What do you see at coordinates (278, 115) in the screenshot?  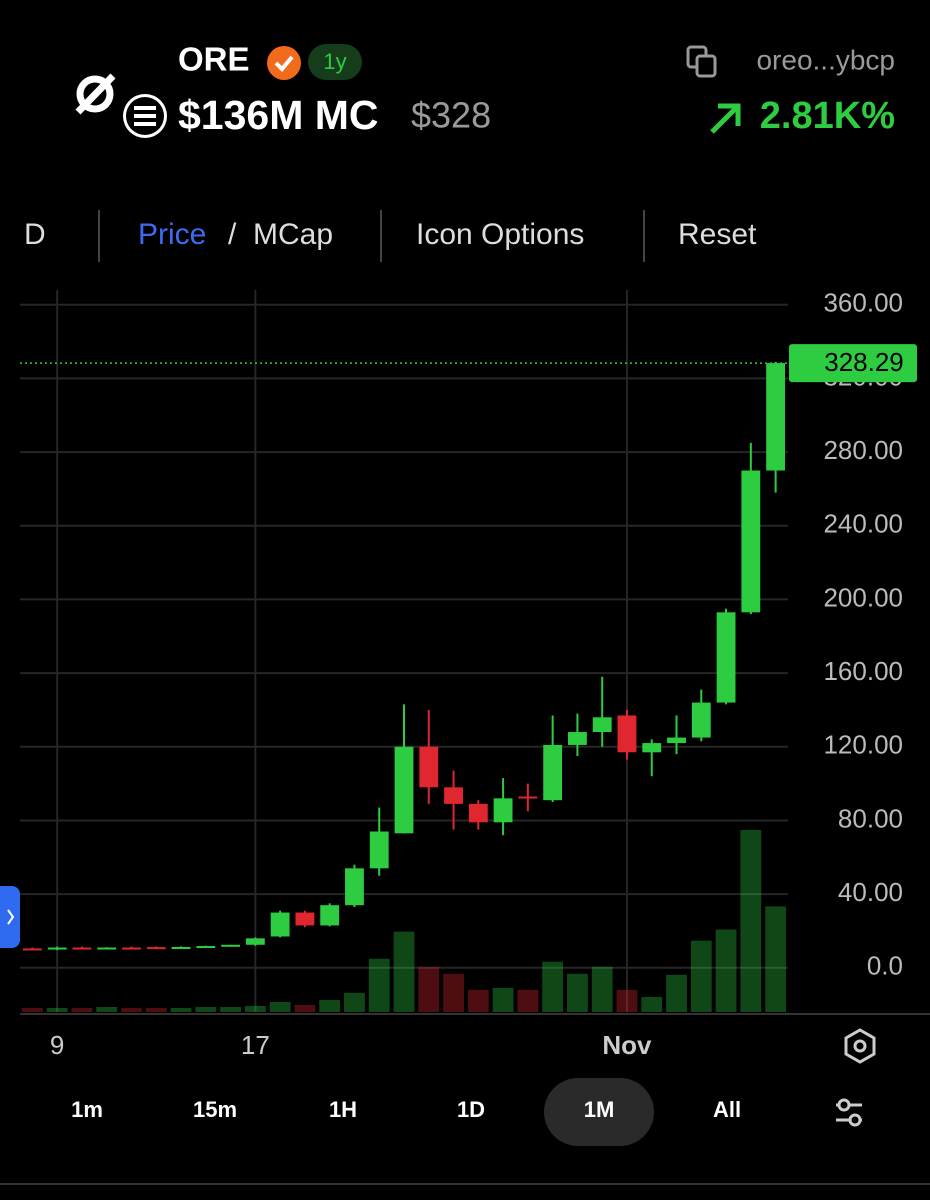 I see `market-cap: $136M MC` at bounding box center [278, 115].